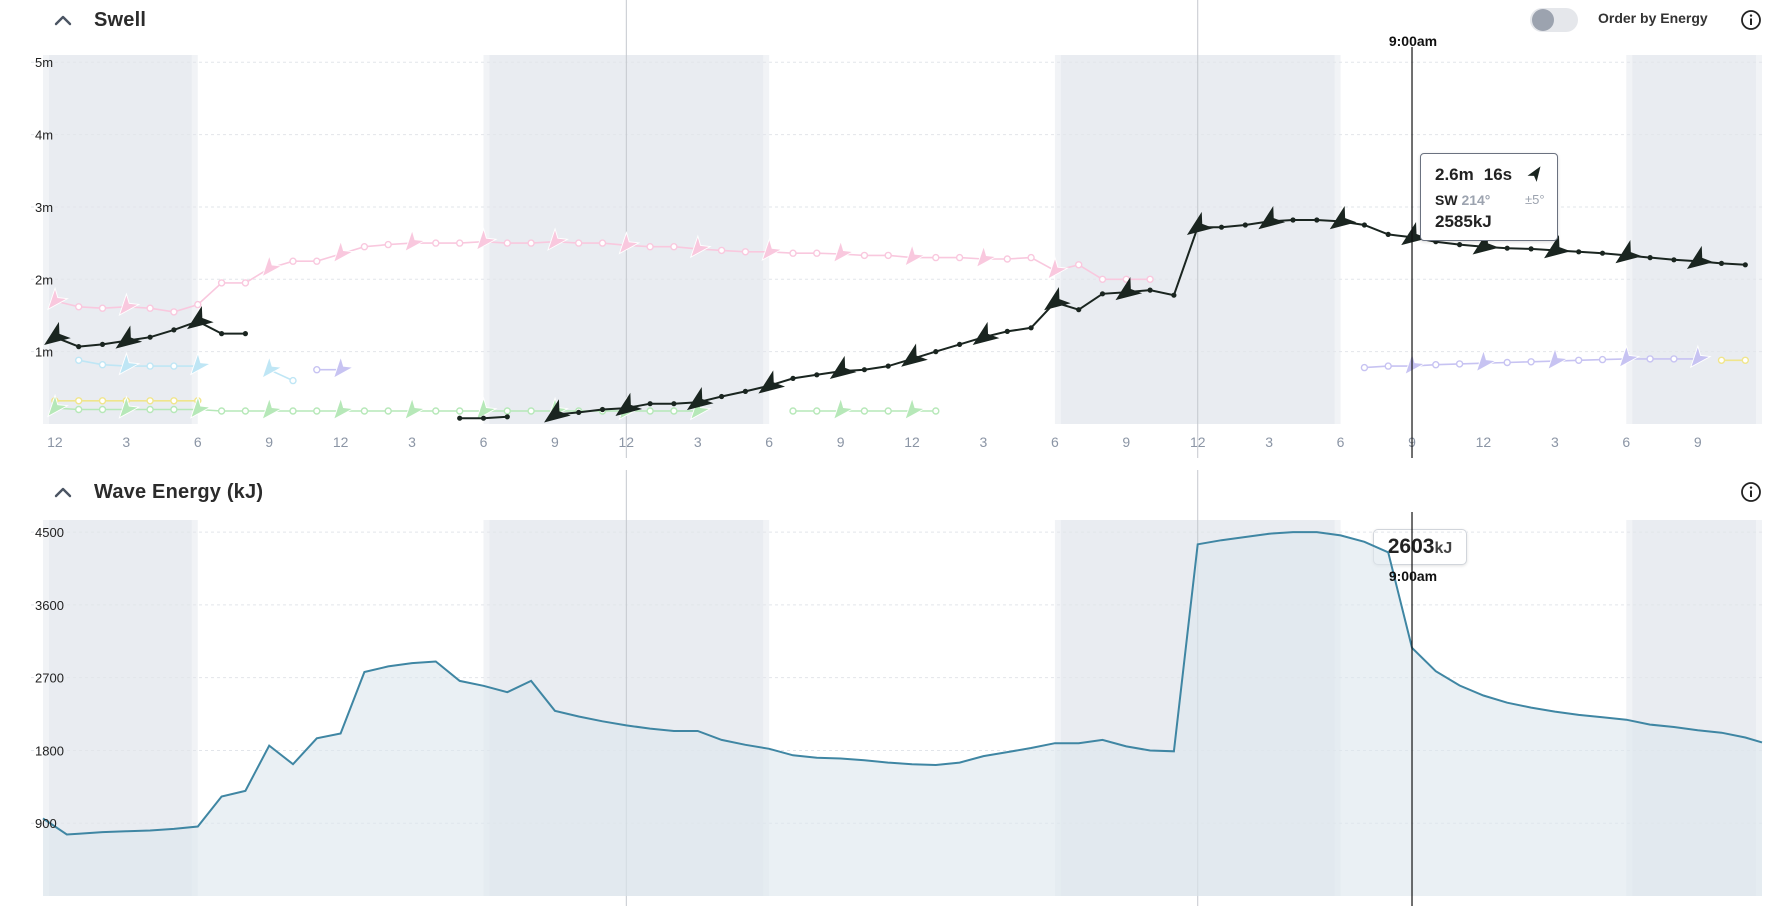  Describe the element at coordinates (63, 493) in the screenshot. I see `energy-collapse-button` at that location.